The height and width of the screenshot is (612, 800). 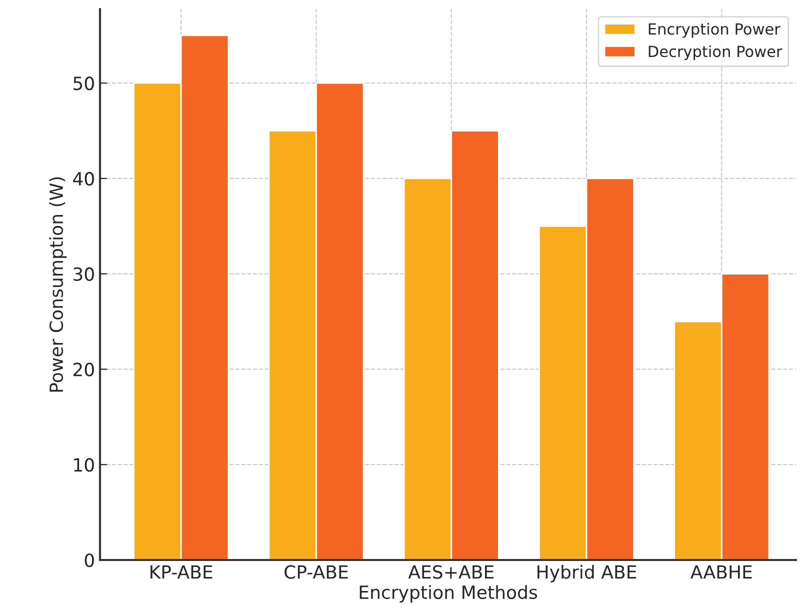 I want to click on y-tick-label: 0, so click(x=89, y=560).